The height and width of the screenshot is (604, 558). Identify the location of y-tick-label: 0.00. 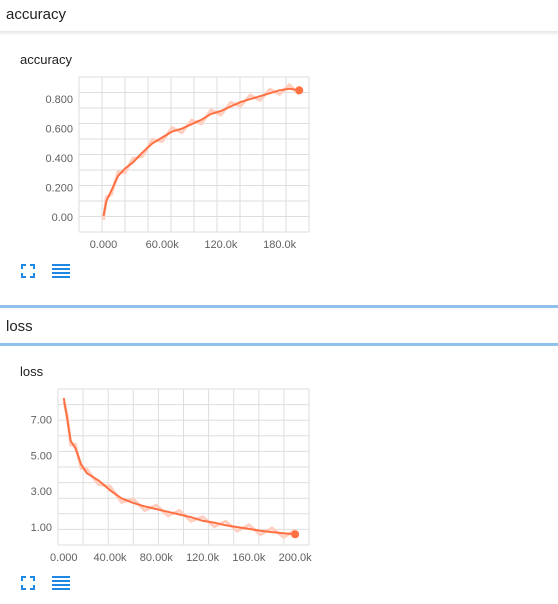
(62, 218).